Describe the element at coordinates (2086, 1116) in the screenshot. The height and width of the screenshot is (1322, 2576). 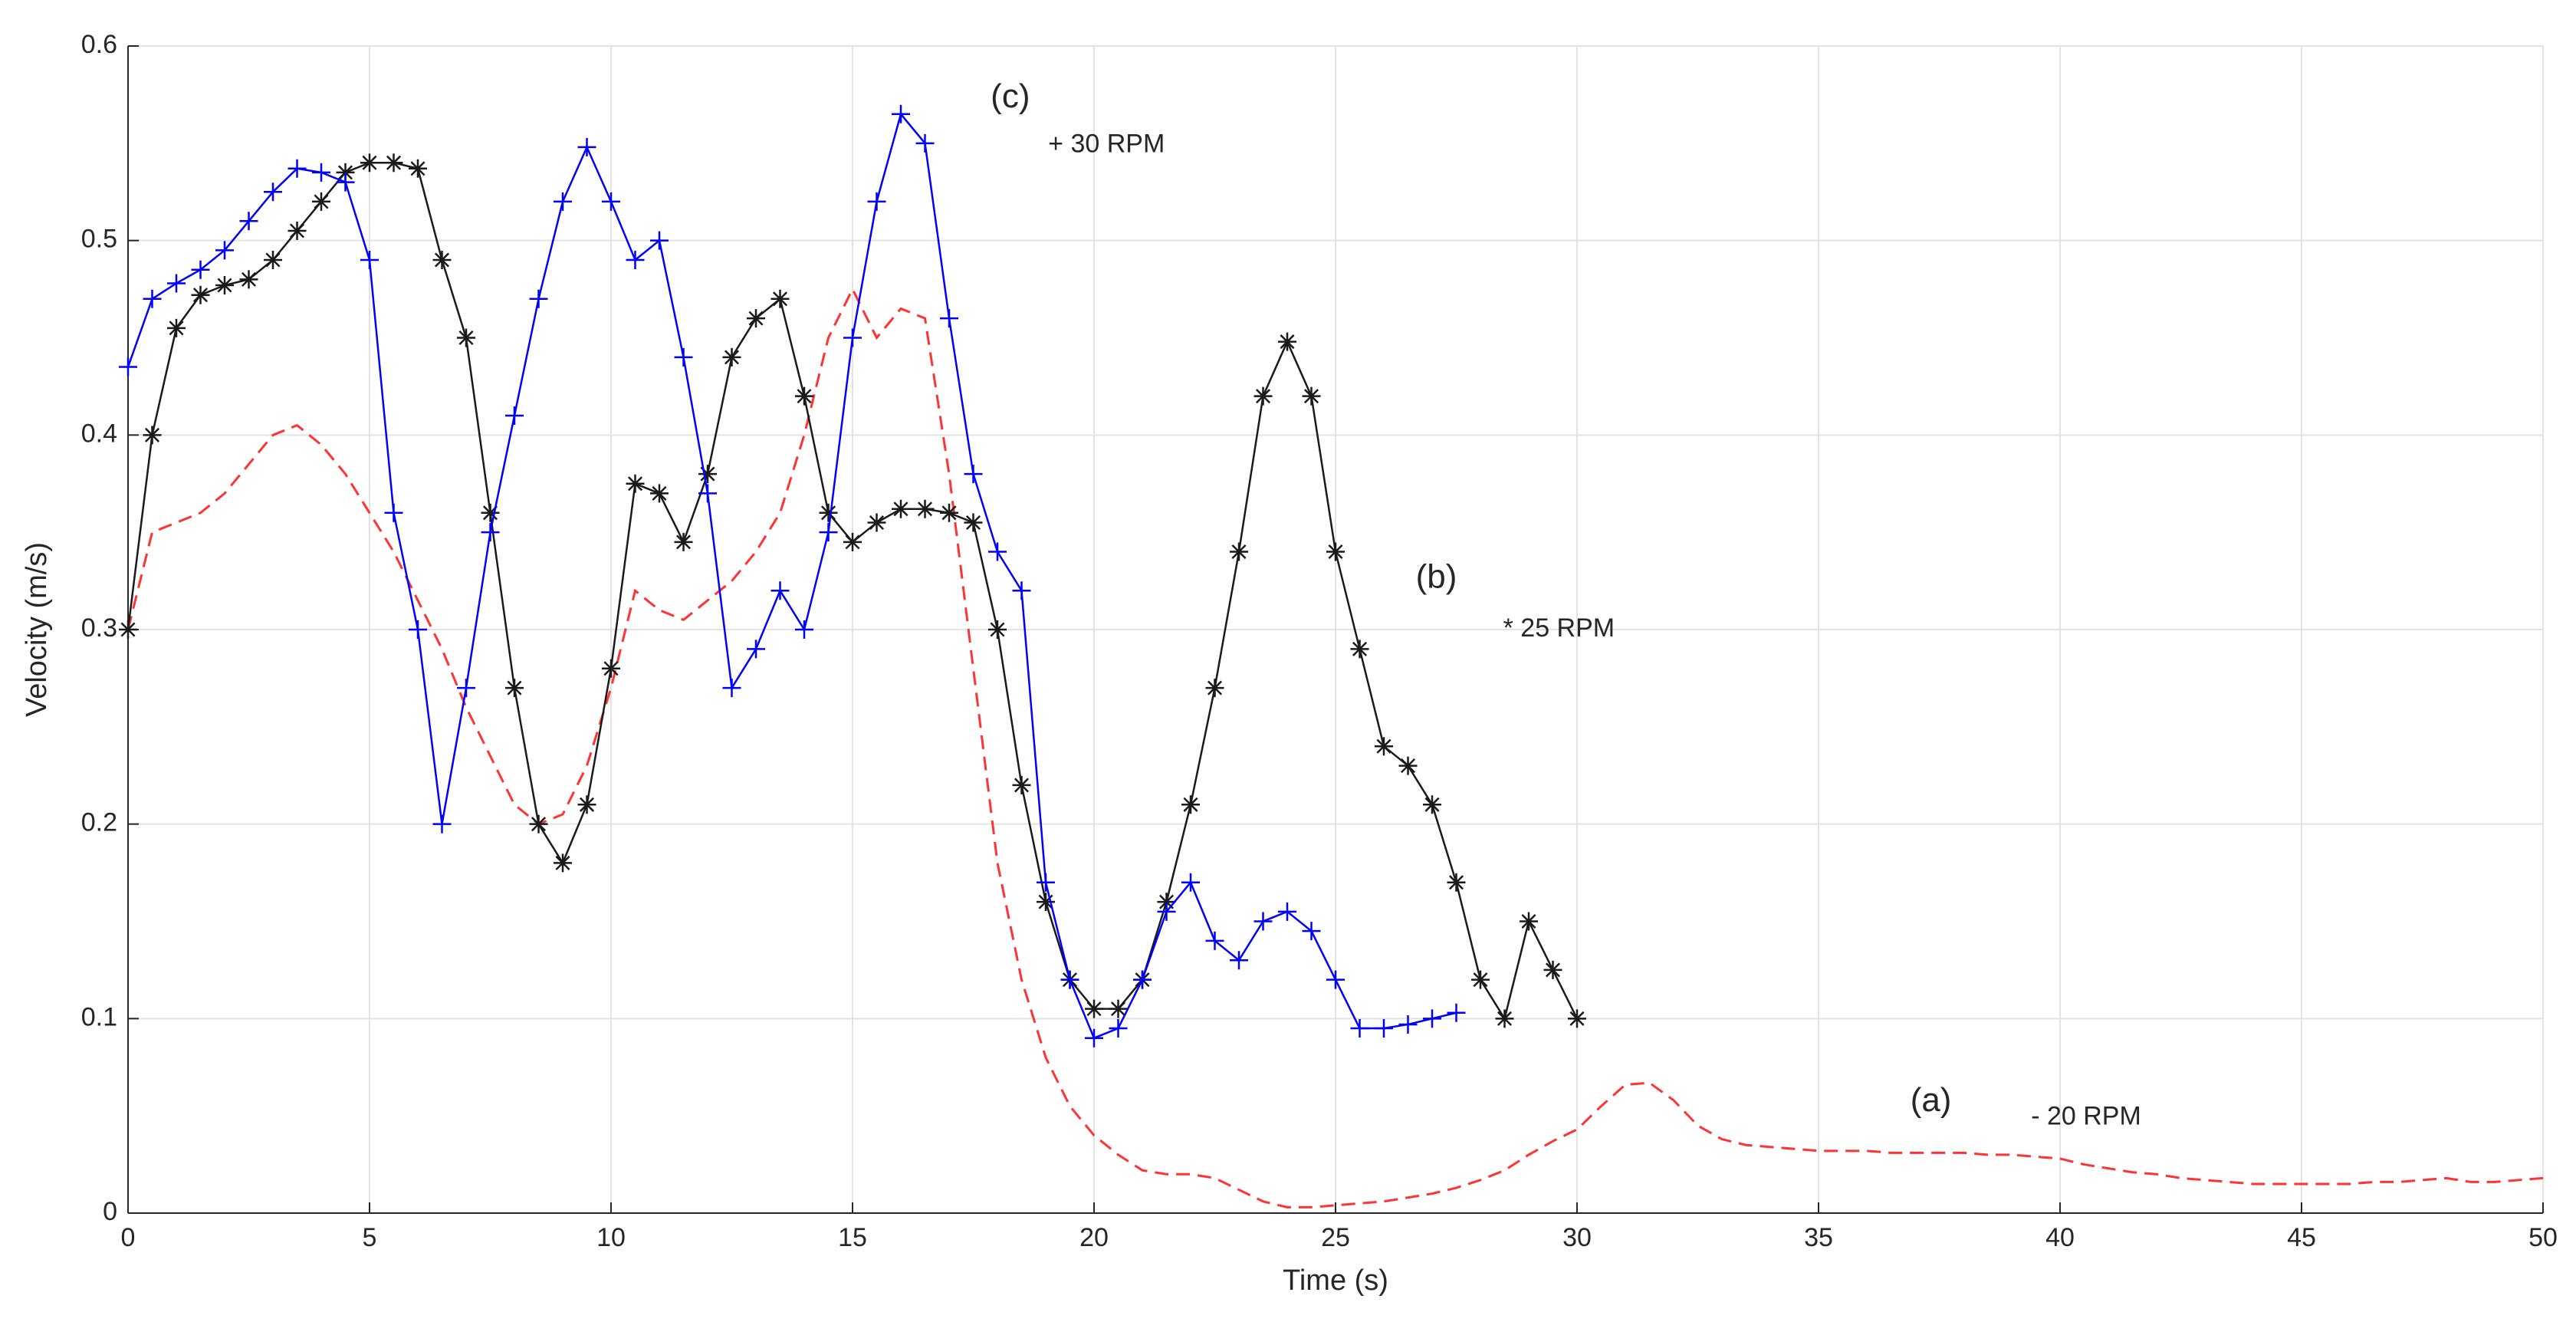
I see `annotation: - 20 RPM` at that location.